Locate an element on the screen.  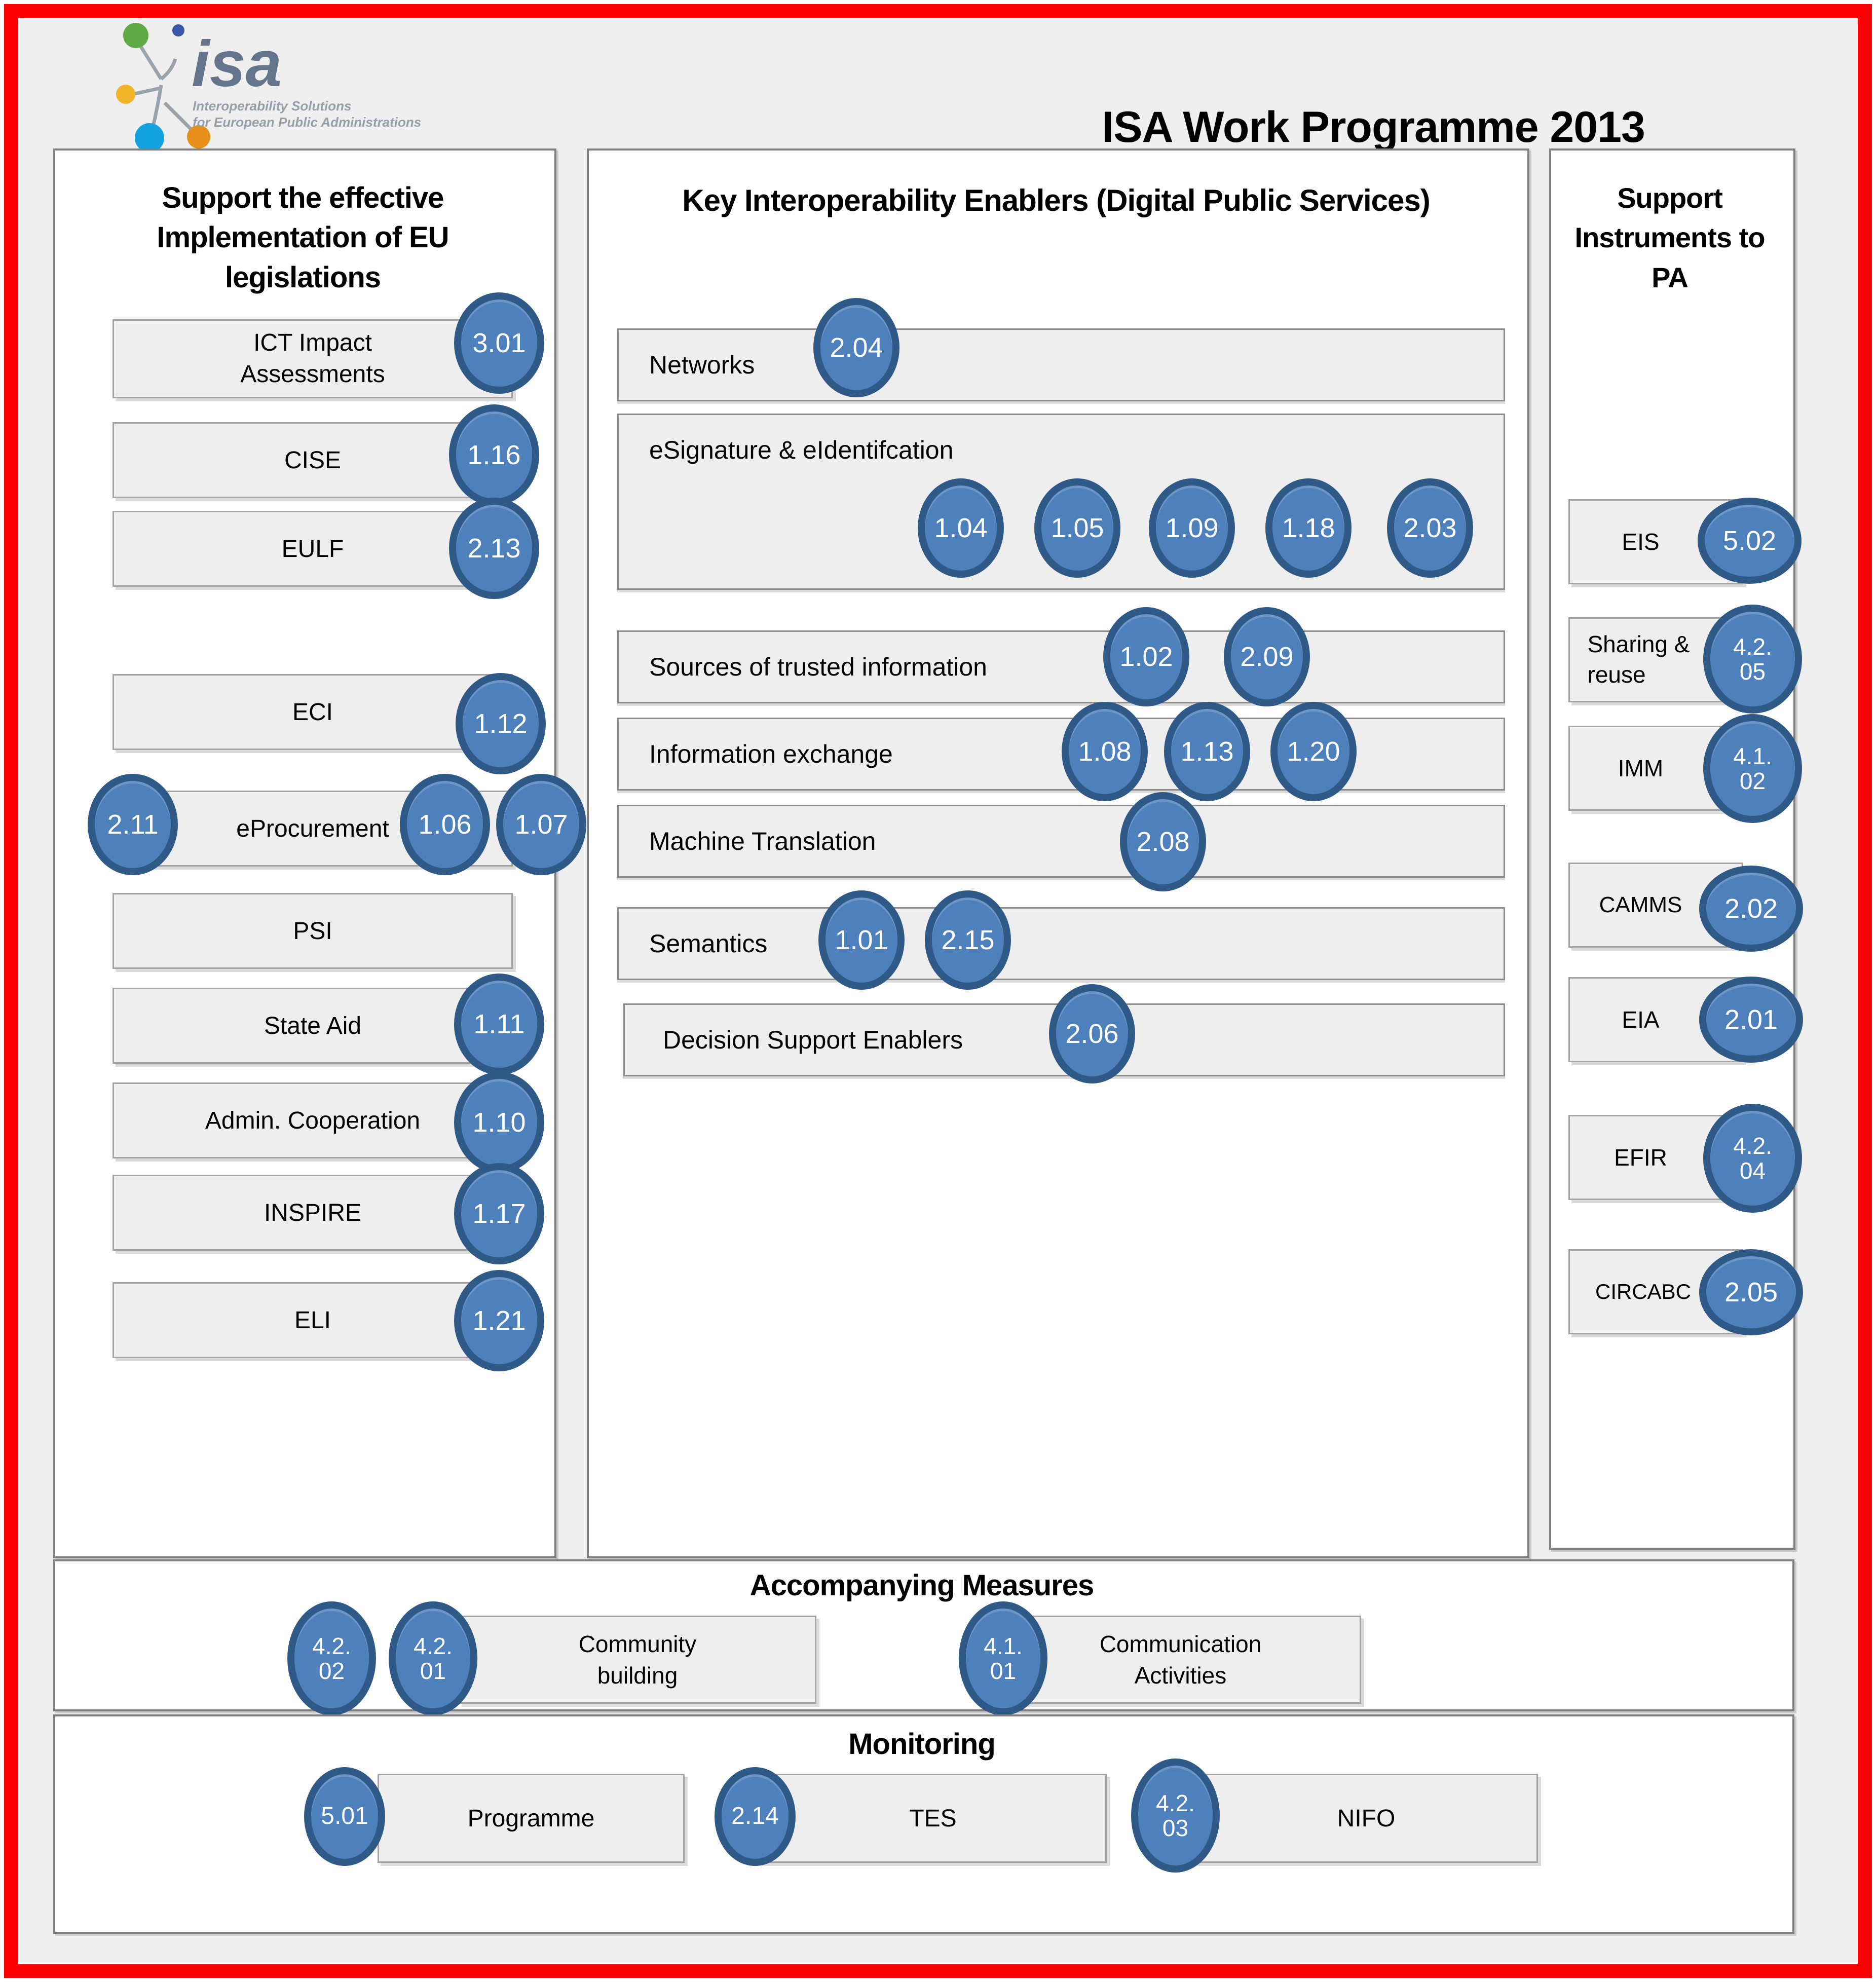
item-badge: 2.08 is located at coordinates (1163, 841).